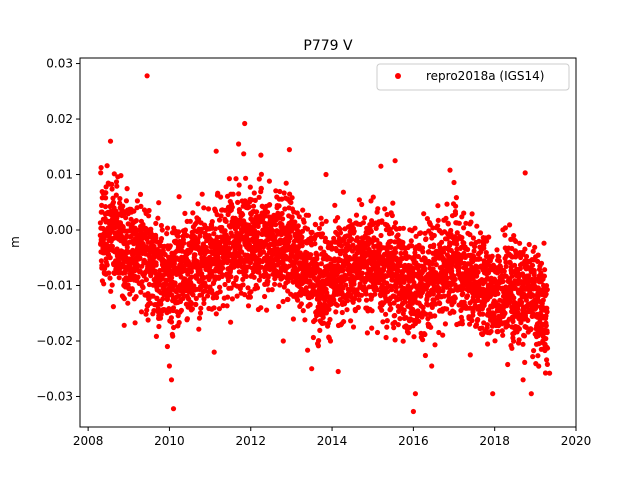  Describe the element at coordinates (54, 396) in the screenshot. I see `y-tick-label: −0.03` at that location.